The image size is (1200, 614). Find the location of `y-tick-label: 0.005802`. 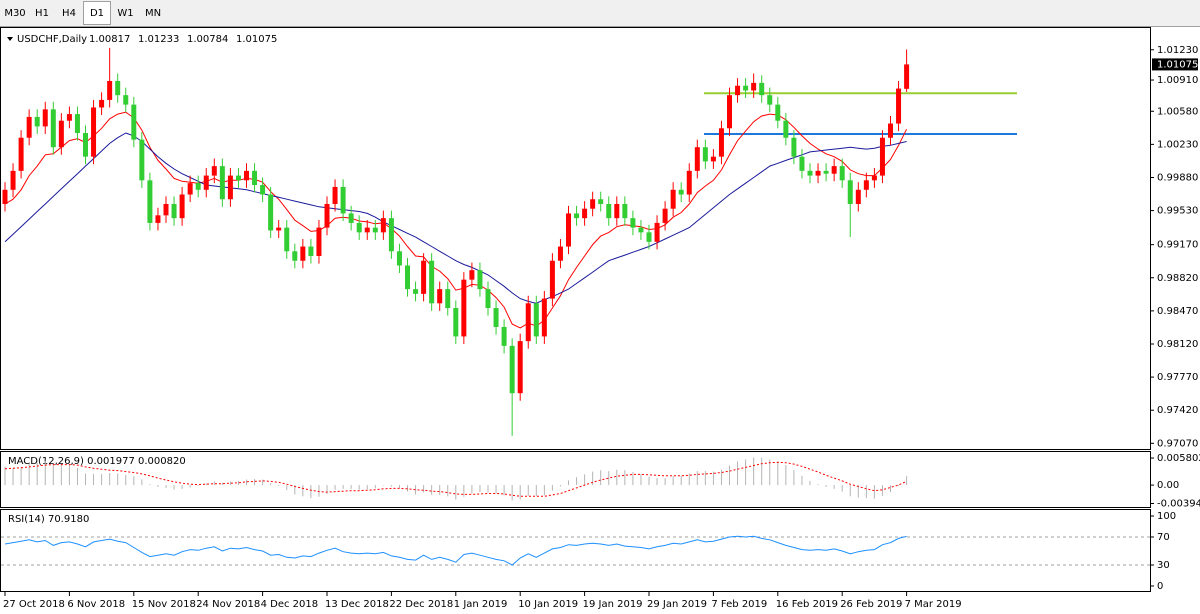

y-tick-label: 0.005802 is located at coordinates (1178, 458).